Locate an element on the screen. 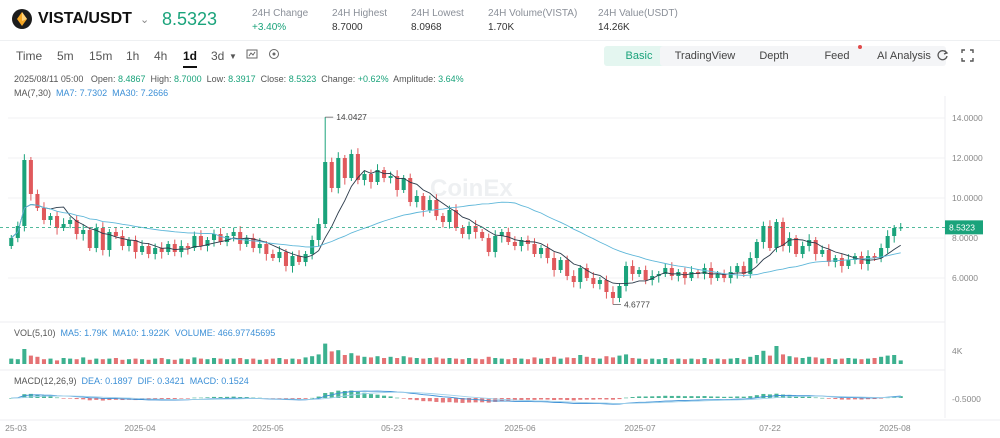  fullscreen-icon is located at coordinates (967, 57).